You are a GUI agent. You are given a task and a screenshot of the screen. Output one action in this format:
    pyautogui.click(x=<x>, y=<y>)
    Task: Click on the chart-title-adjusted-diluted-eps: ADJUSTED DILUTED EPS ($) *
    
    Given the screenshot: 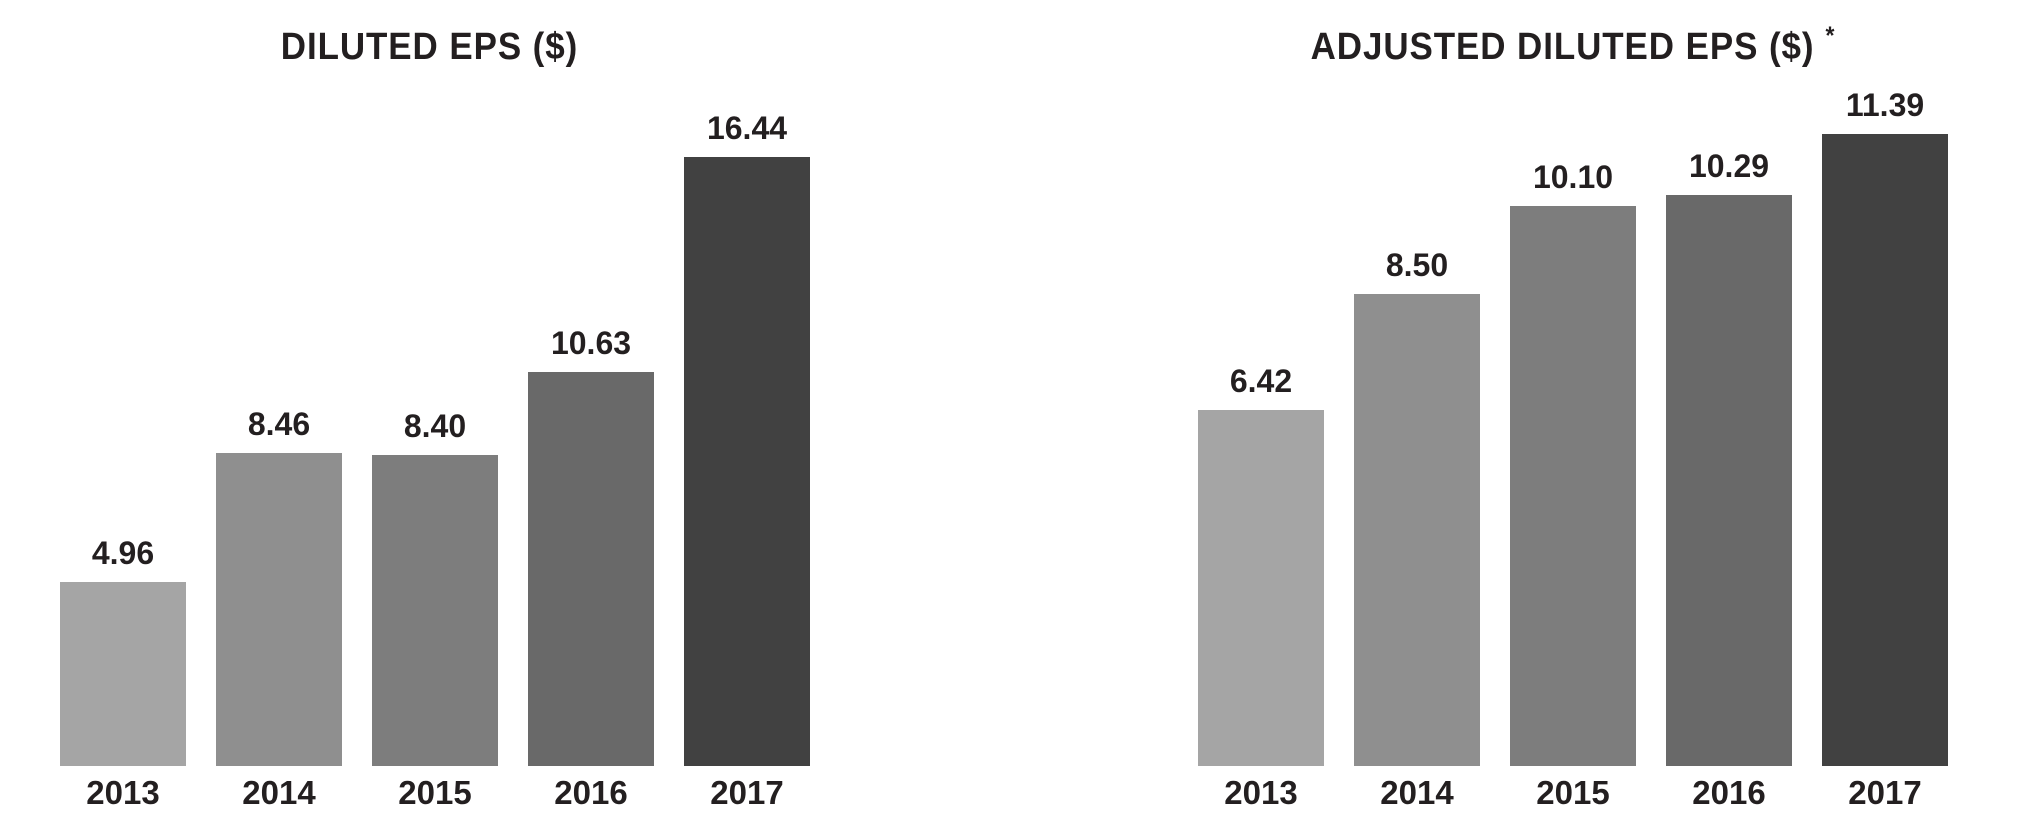 What is the action you would take?
    pyautogui.click(x=1573, y=45)
    